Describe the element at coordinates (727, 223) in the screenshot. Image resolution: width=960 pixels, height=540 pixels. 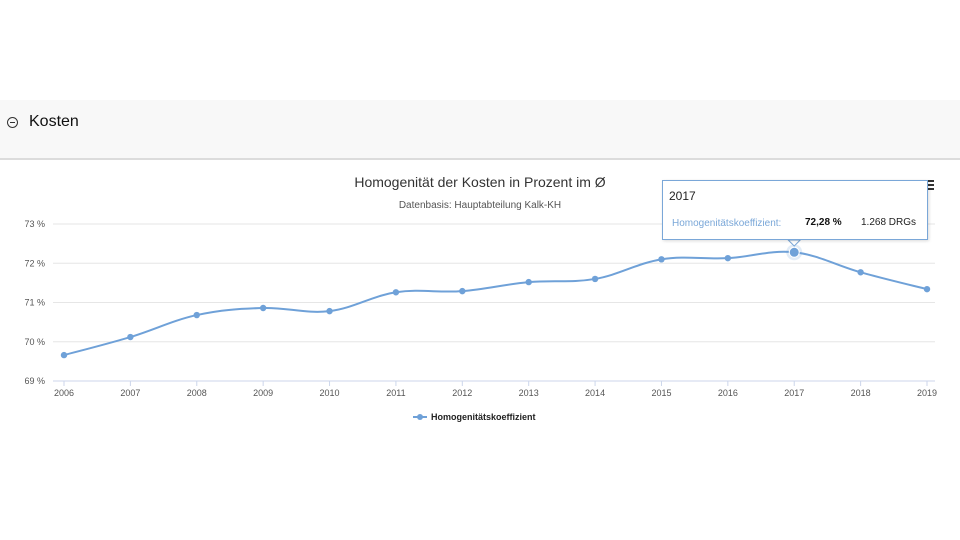
I see `tooltip-series-name: Homogenitätskoeffizient:` at that location.